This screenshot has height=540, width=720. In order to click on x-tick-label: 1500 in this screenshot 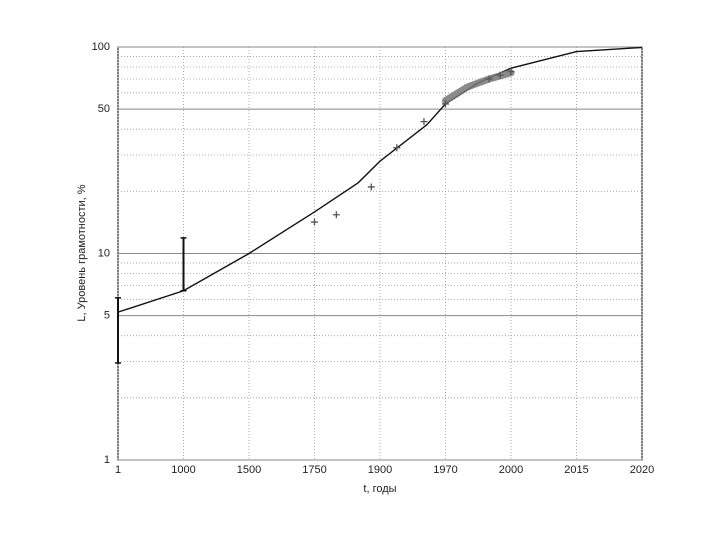, I will do `click(249, 470)`.